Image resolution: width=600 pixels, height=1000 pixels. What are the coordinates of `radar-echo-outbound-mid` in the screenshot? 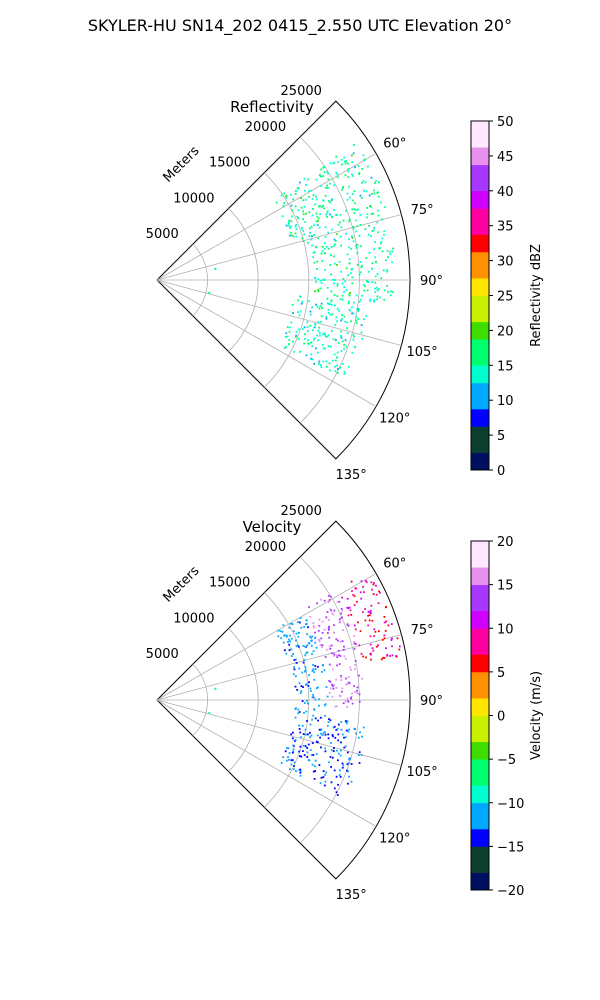 It's located at (335, 651).